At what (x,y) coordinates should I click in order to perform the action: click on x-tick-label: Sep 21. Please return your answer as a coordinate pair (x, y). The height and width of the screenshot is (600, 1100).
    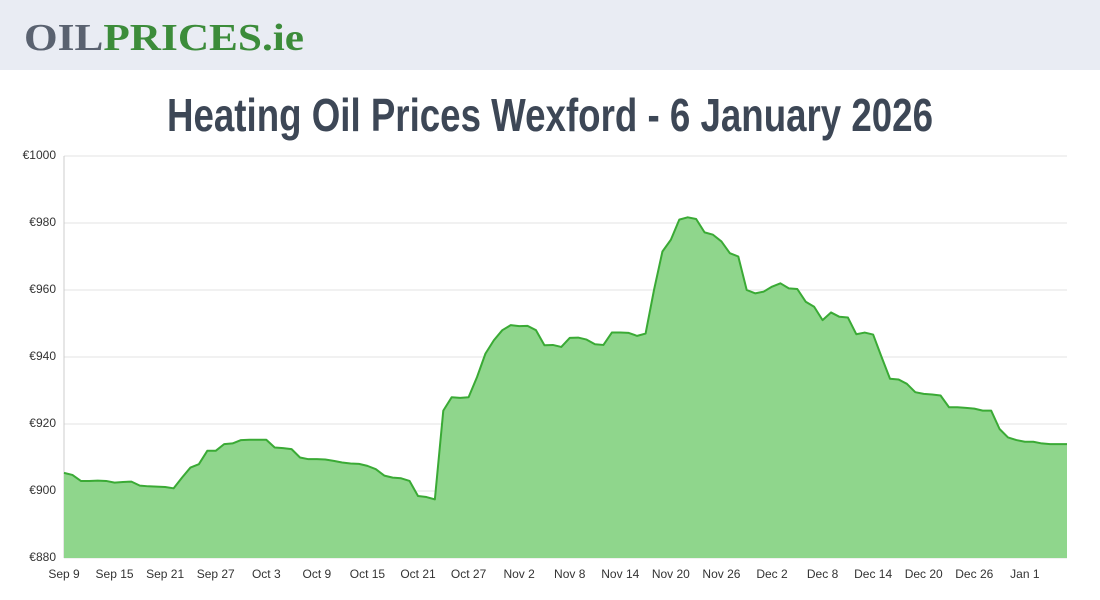
    Looking at the image, I should click on (165, 574).